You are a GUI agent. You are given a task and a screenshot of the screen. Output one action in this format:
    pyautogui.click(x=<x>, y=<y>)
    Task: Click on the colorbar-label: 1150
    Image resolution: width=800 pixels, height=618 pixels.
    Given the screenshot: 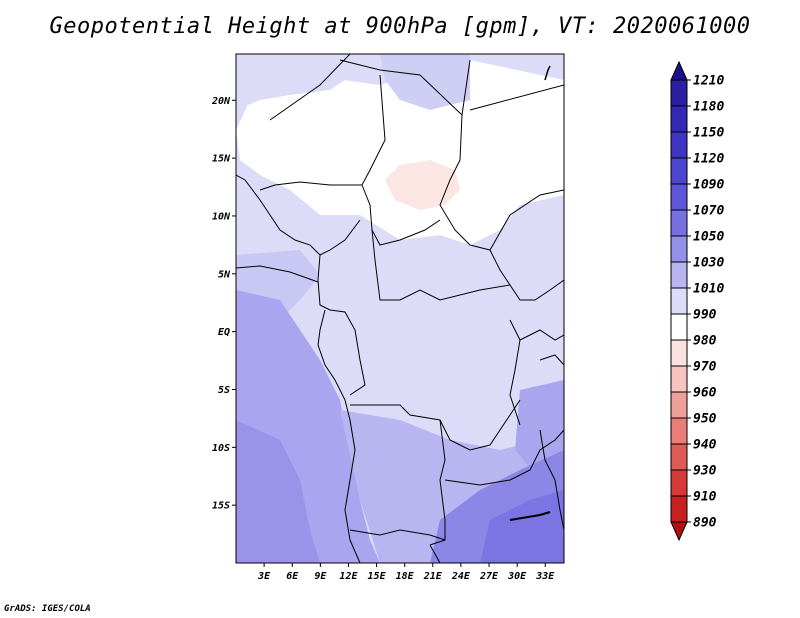 What is the action you would take?
    pyautogui.click(x=708, y=133)
    